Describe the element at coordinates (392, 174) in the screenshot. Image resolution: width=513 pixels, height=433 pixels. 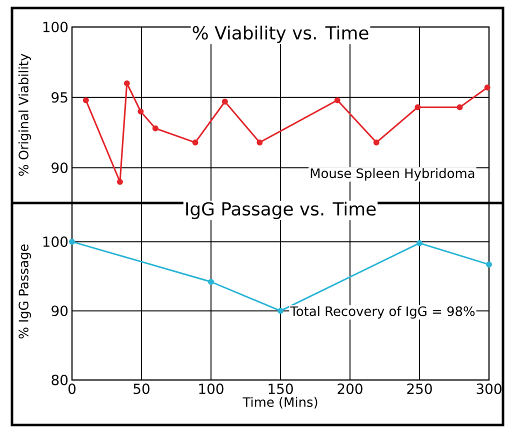
I see `annotation: Mouse Spleen Hybridoma` at that location.